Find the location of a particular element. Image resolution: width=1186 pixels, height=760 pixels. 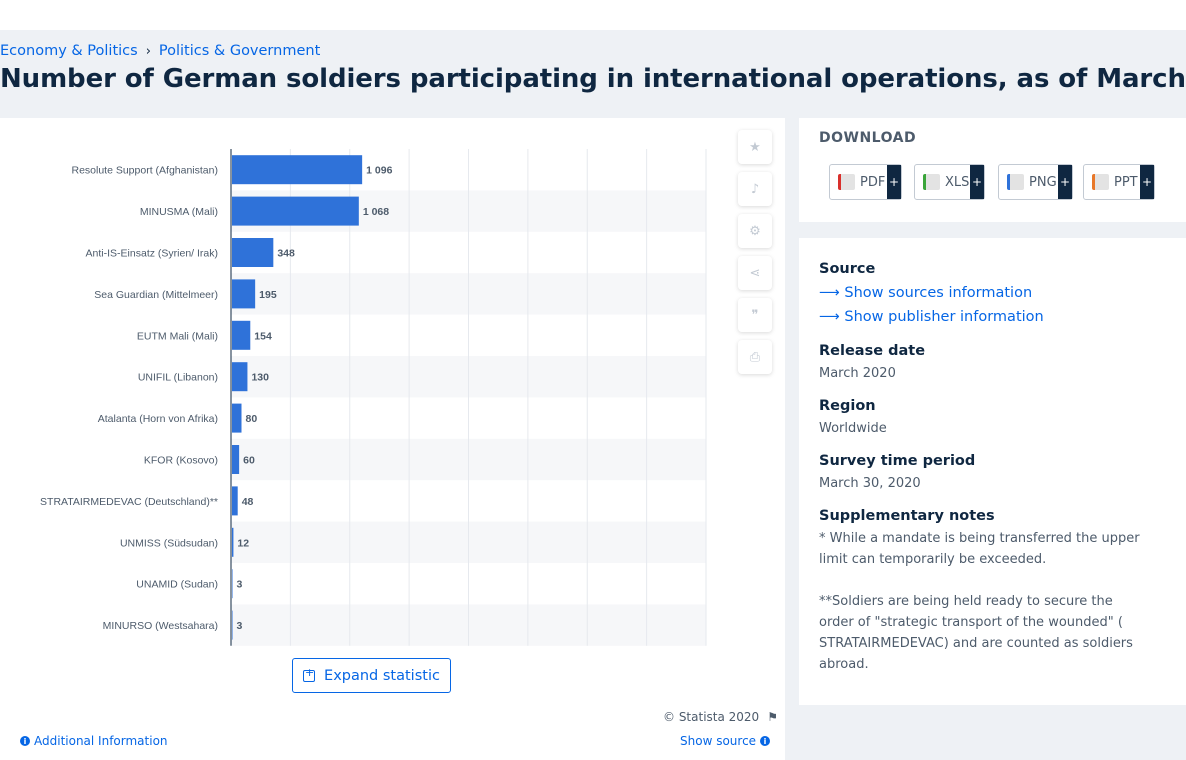

download-xls-label: XLS is located at coordinates (957, 182).